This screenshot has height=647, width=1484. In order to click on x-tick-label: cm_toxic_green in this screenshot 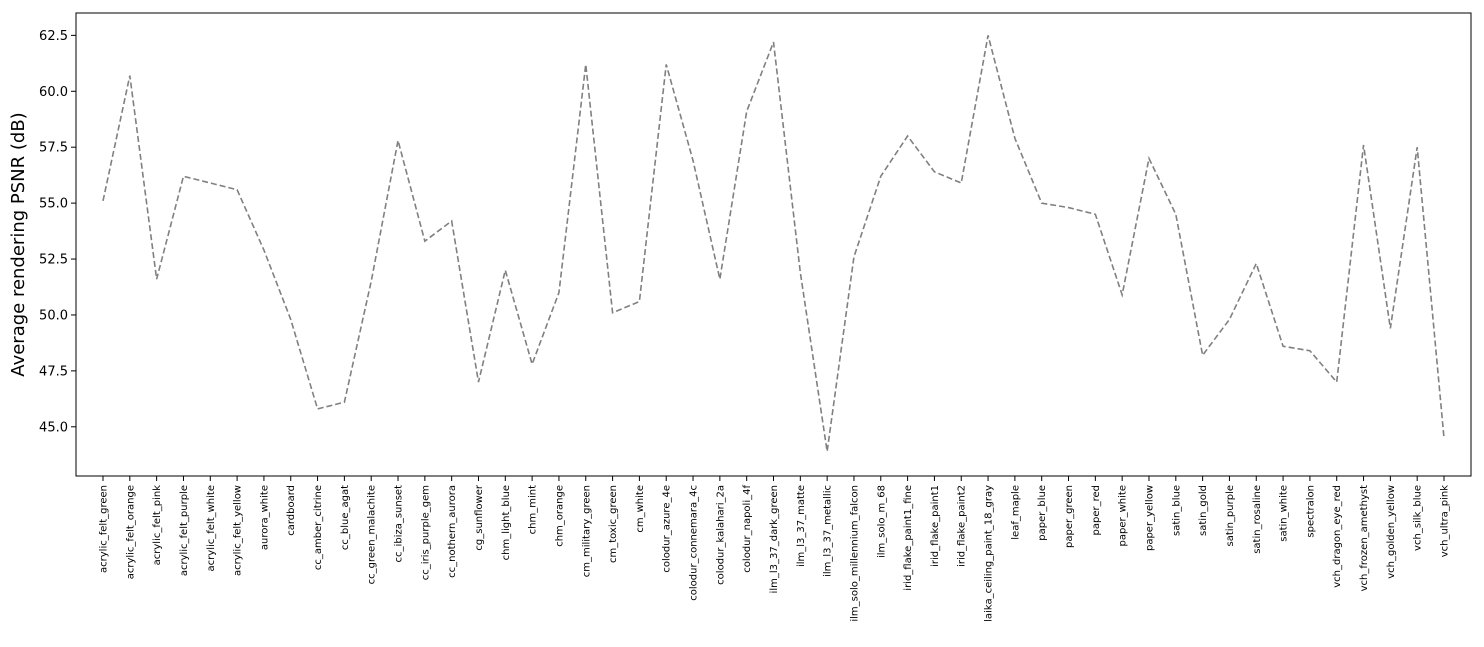, I will do `click(613, 524)`.